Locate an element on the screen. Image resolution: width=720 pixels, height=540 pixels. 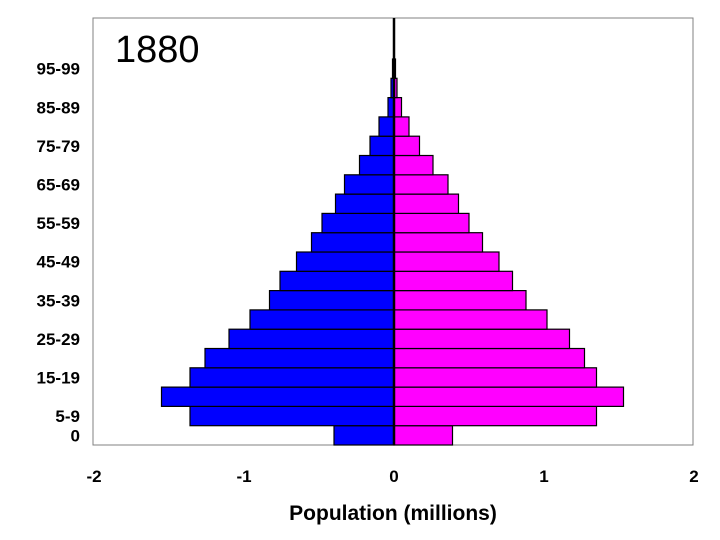
y-tick-label: 25-29 is located at coordinates (58, 339).